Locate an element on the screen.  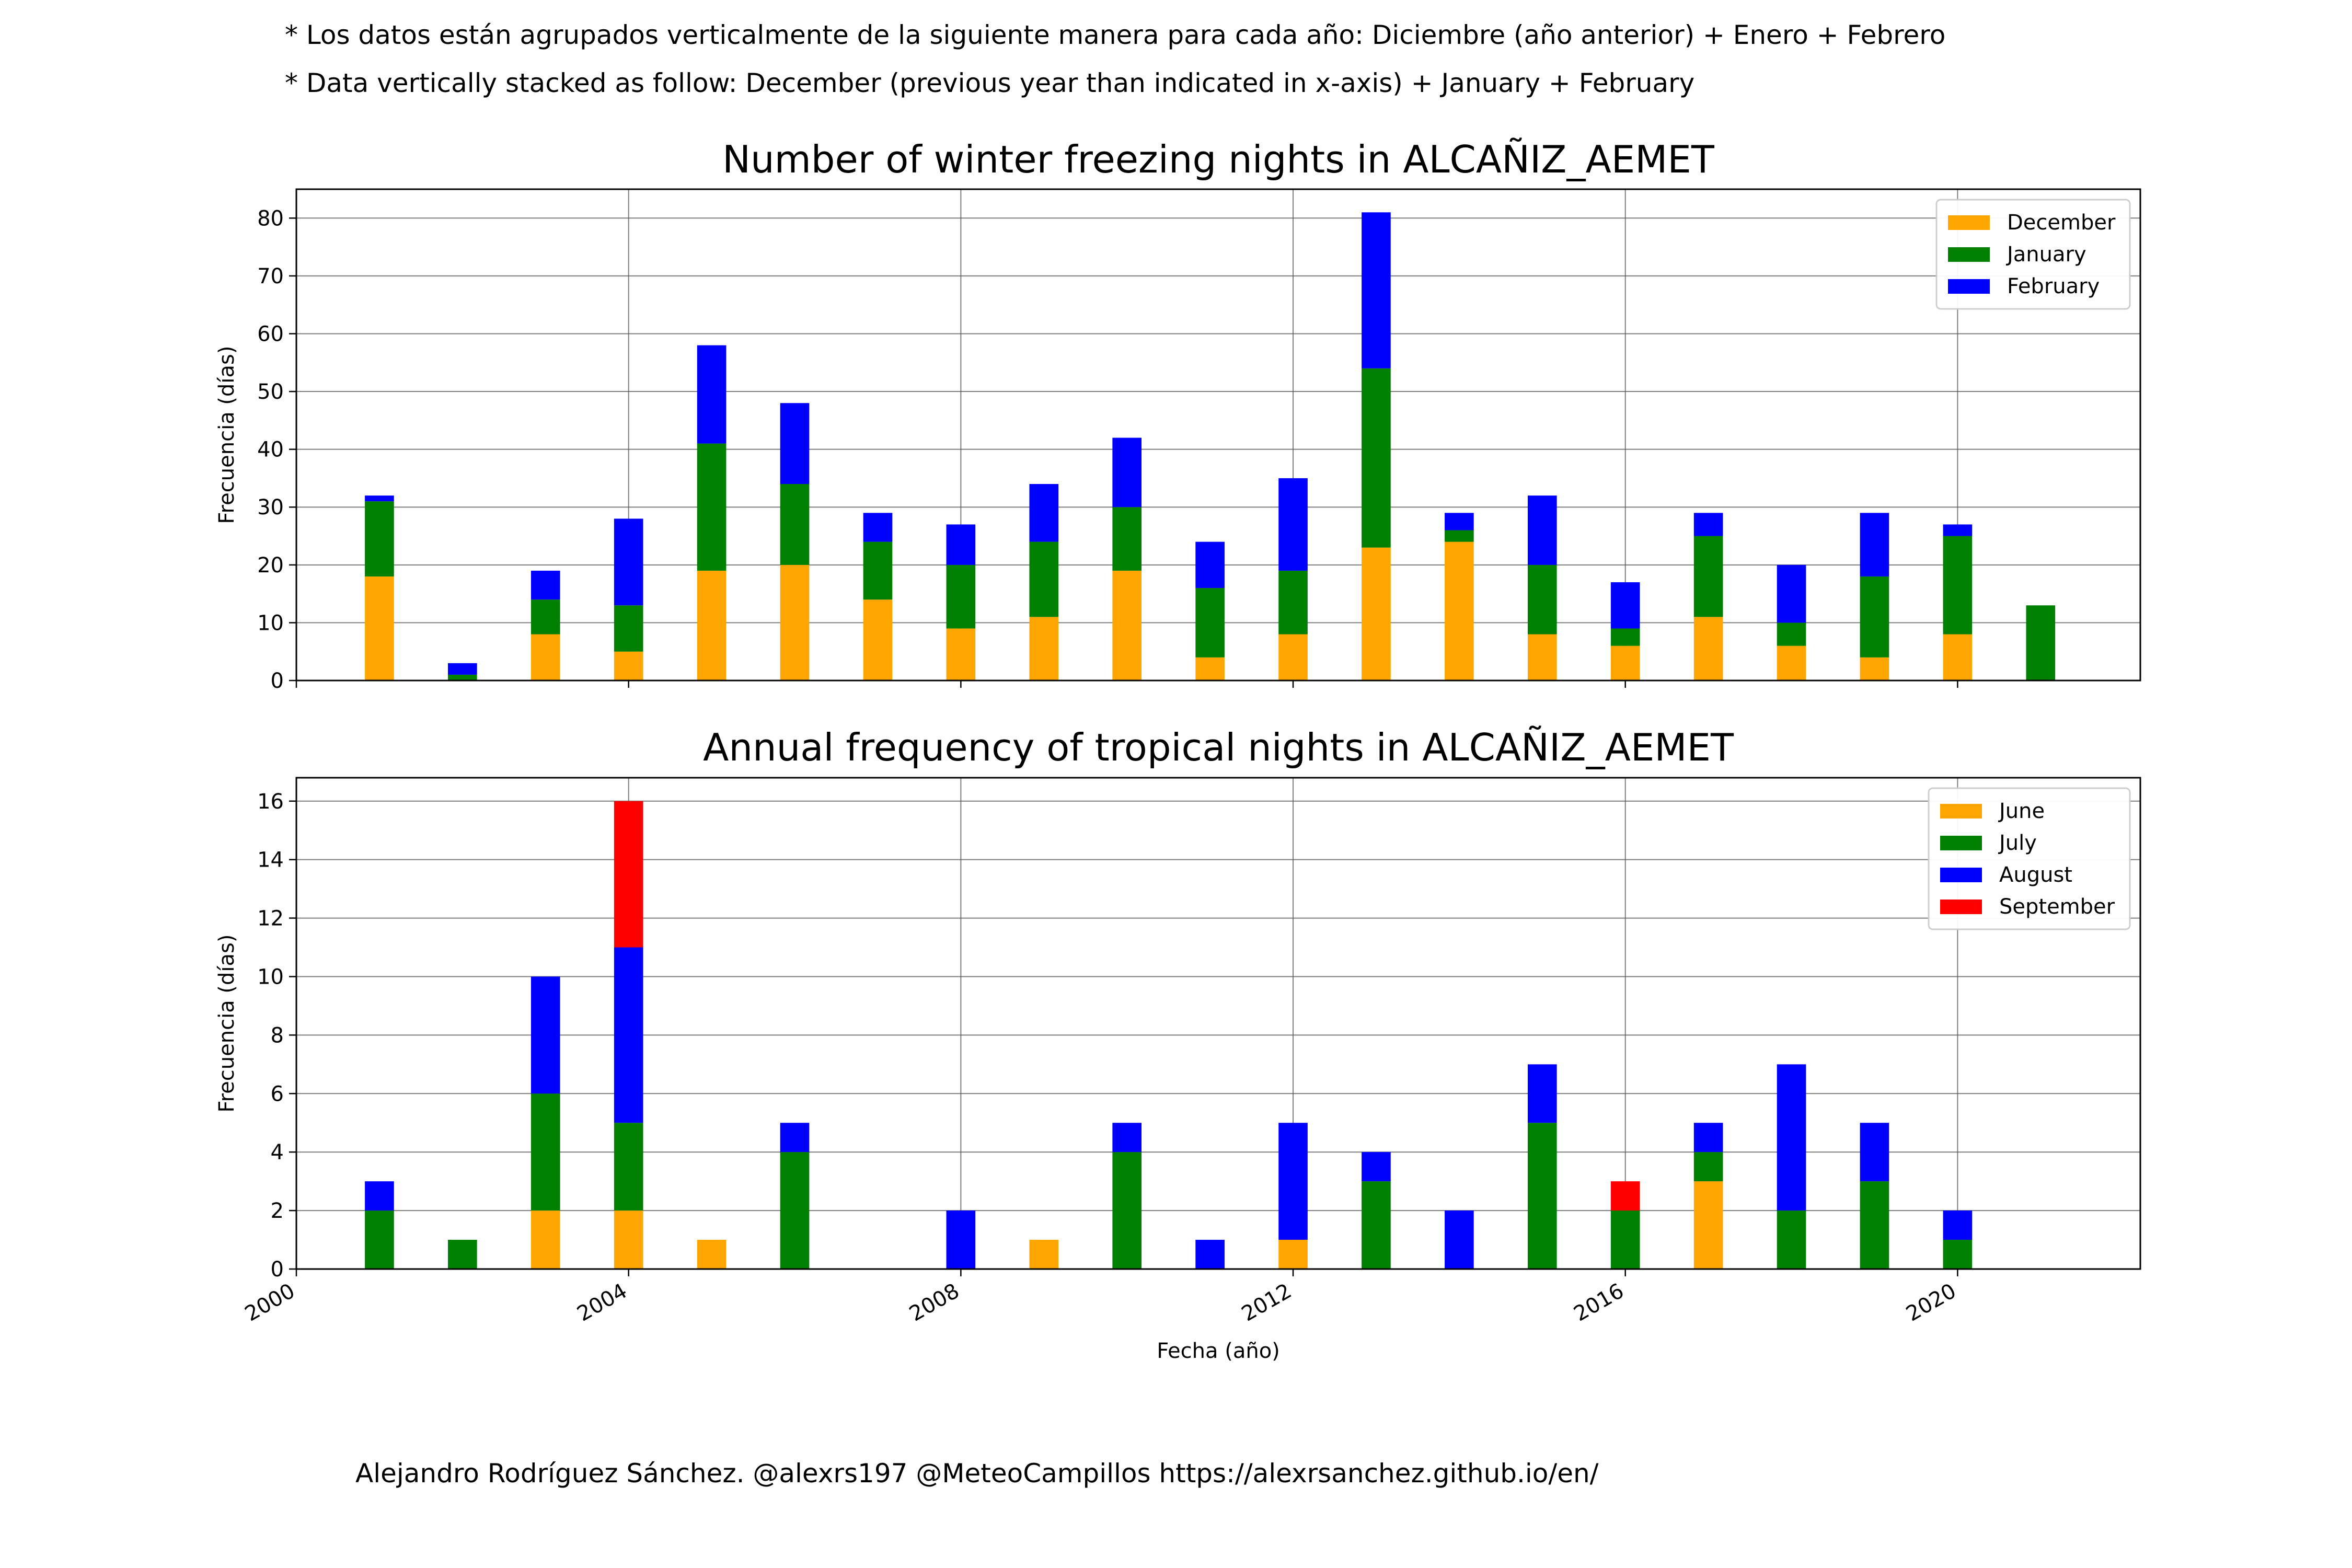
legend-swatch-august is located at coordinates (1961, 875).